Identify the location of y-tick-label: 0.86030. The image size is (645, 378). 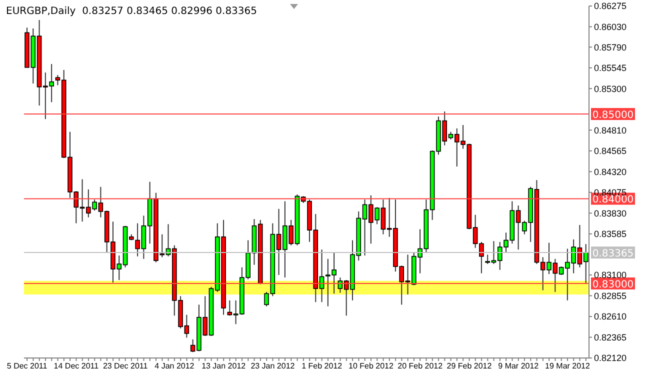
(610, 27).